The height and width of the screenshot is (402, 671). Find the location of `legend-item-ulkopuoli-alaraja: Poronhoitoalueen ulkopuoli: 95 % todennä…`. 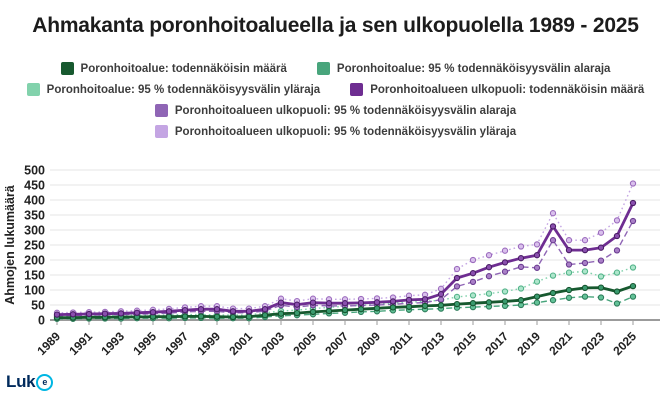

legend-item-ulkopuoli-alaraja: Poronhoitoalueen ulkopuoli: 95 % todennä… is located at coordinates (335, 110).